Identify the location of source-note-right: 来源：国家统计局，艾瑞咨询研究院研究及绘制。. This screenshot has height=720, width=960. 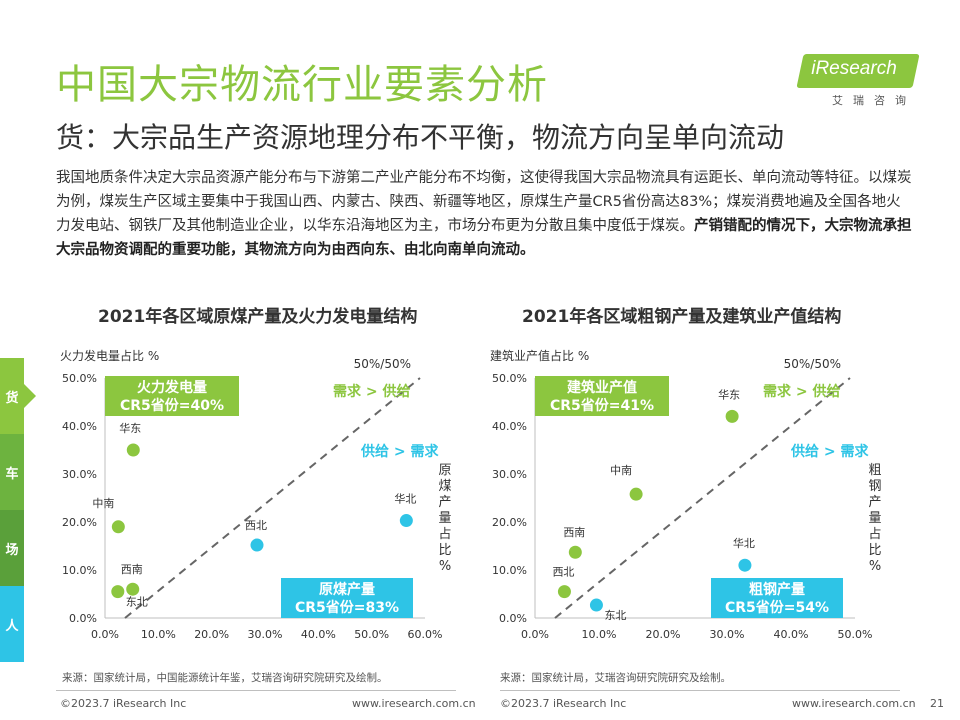
(615, 678).